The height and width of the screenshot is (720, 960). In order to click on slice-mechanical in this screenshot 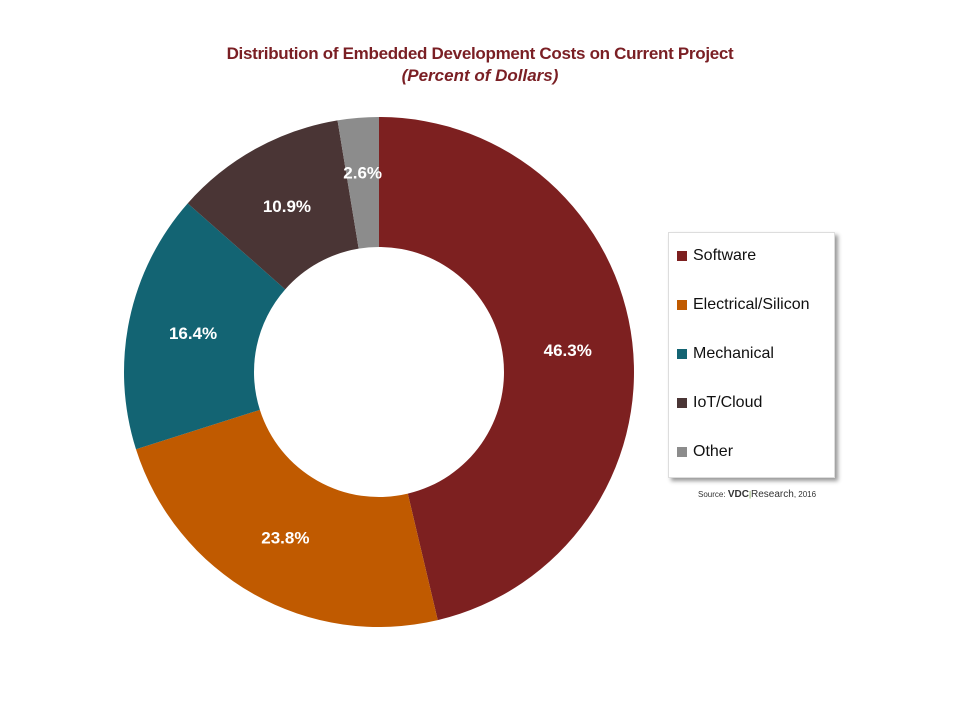, I will do `click(205, 326)`.